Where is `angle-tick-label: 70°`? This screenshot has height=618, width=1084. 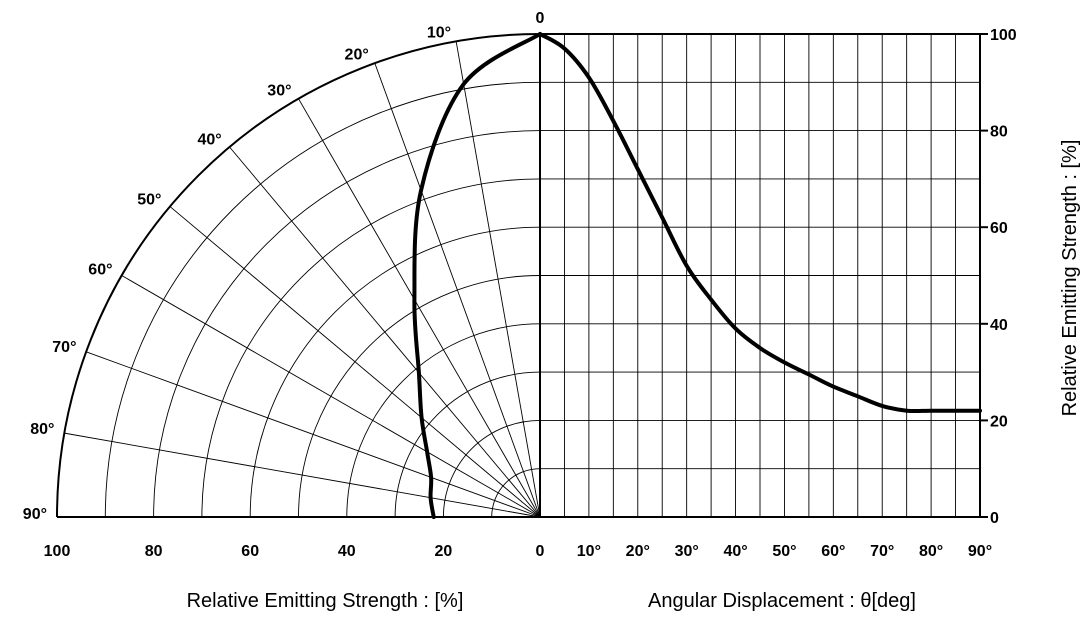
angle-tick-label: 70° is located at coordinates (64, 347).